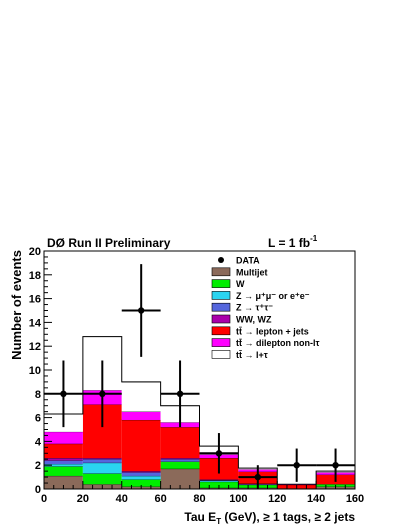 The height and width of the screenshot is (527, 407). I want to click on legend-label-4: WW, WZ, so click(254, 320).